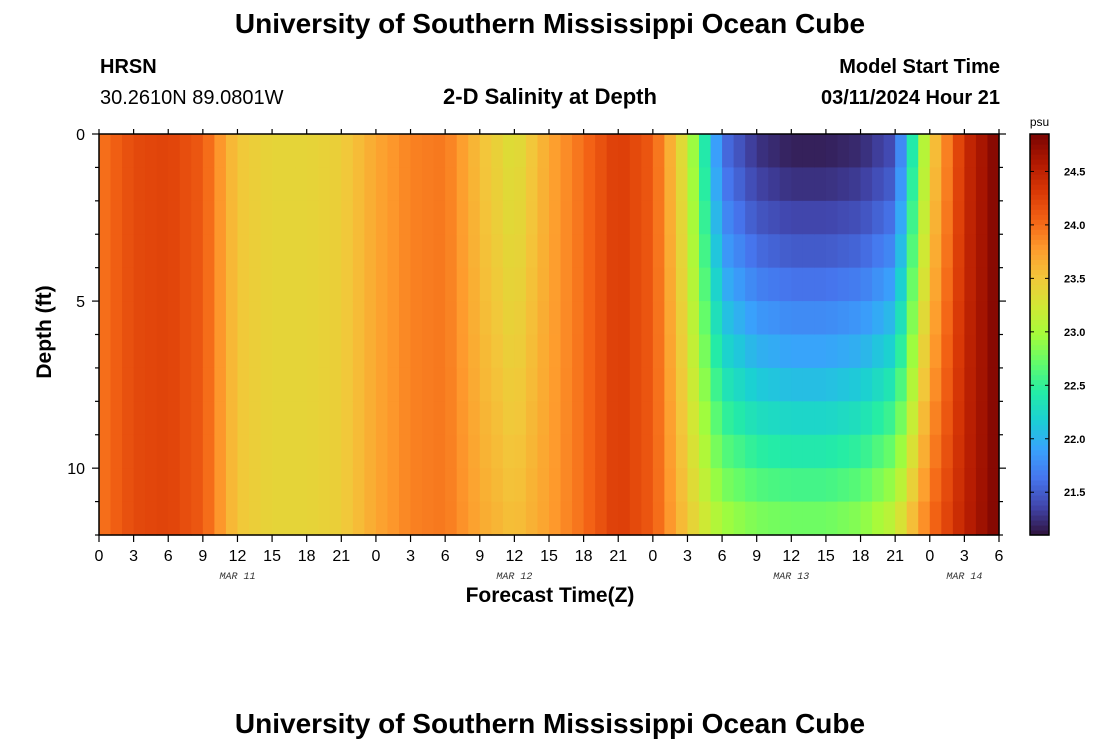 Image resolution: width=1100 pixels, height=750 pixels. I want to click on x-tick-label: 12, so click(238, 556).